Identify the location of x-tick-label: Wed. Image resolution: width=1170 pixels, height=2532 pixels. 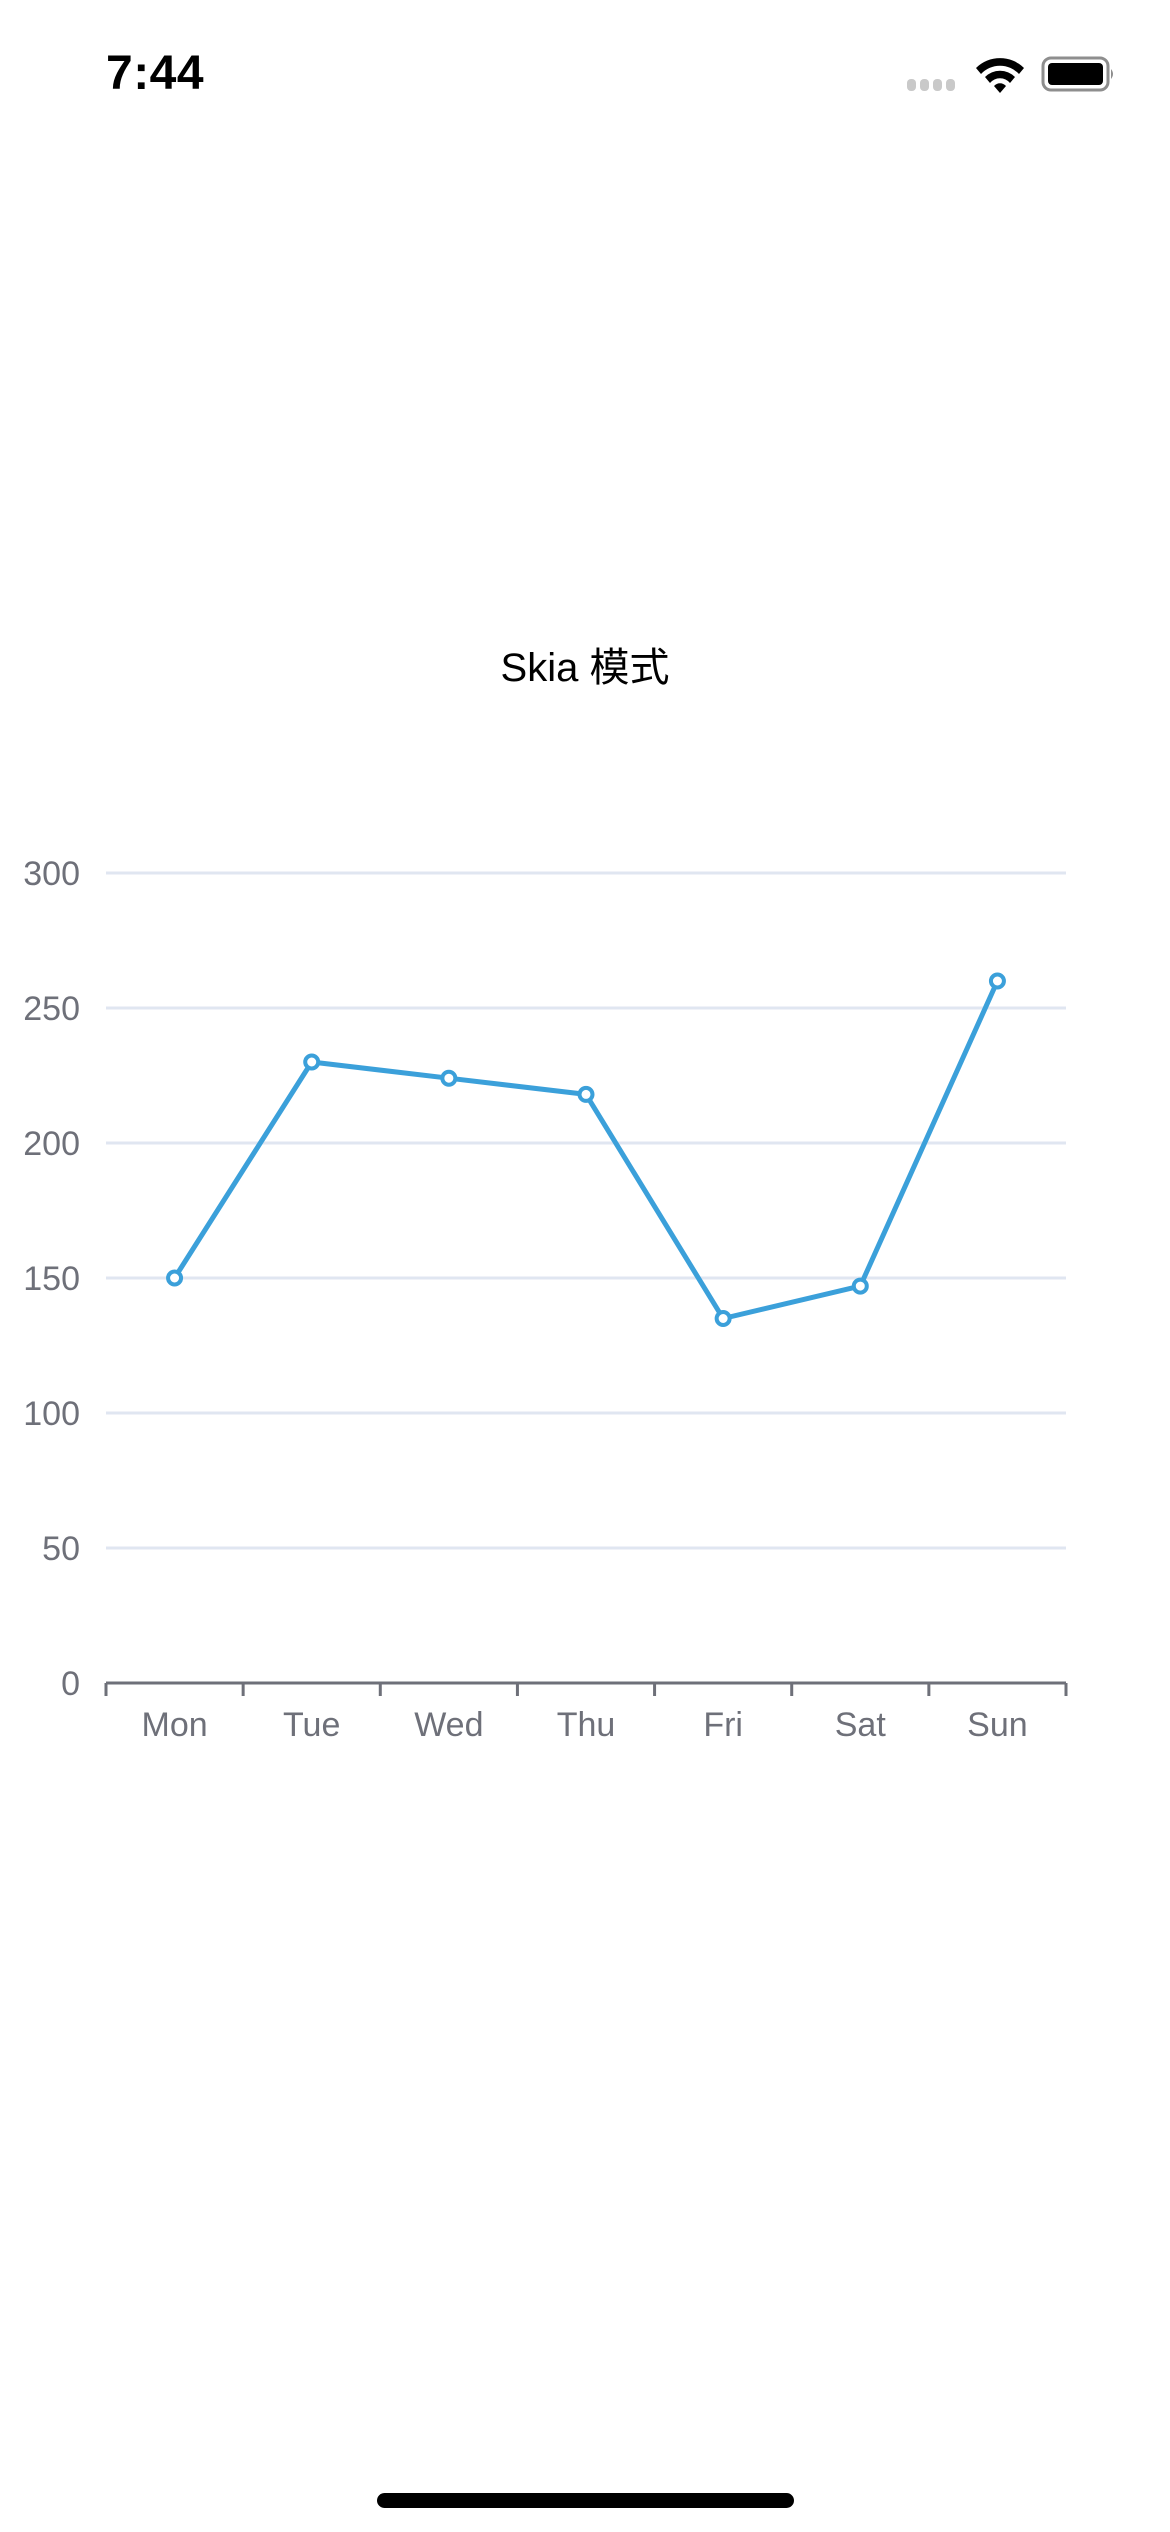
(448, 1725).